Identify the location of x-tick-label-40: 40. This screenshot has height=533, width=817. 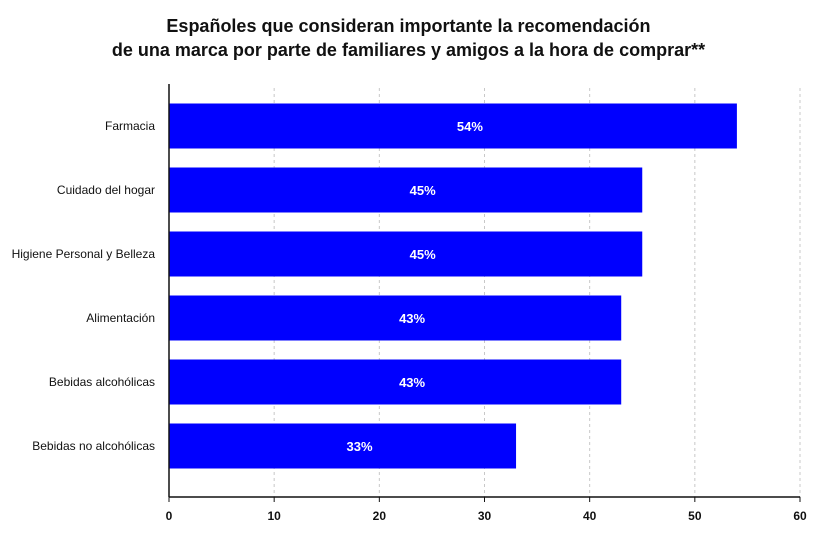
(590, 516).